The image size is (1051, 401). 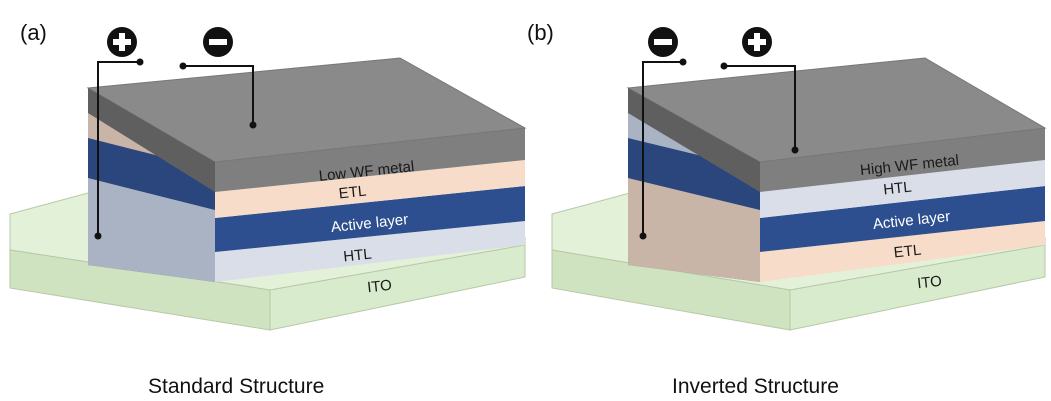 I want to click on panel-a-active-face, so click(x=370, y=219).